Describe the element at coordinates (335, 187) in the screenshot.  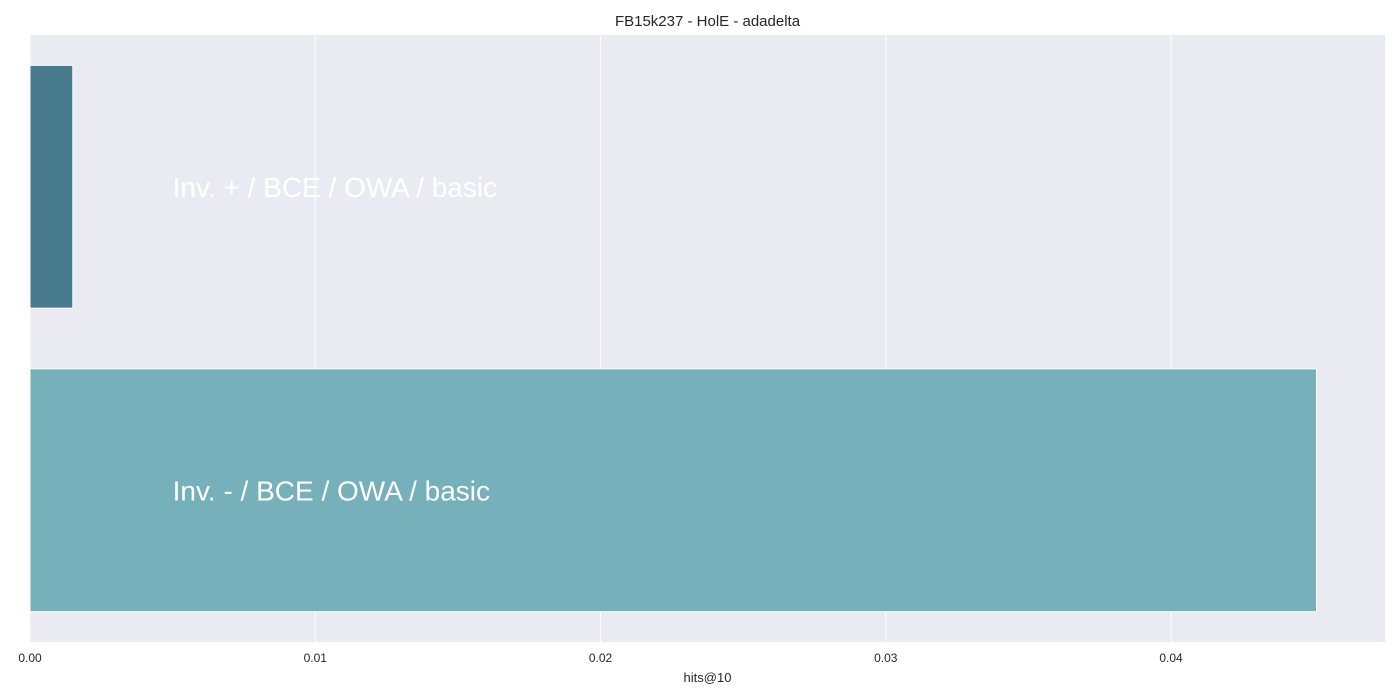
I see `bar-label: Inv. + / BCE / OWA / basic` at that location.